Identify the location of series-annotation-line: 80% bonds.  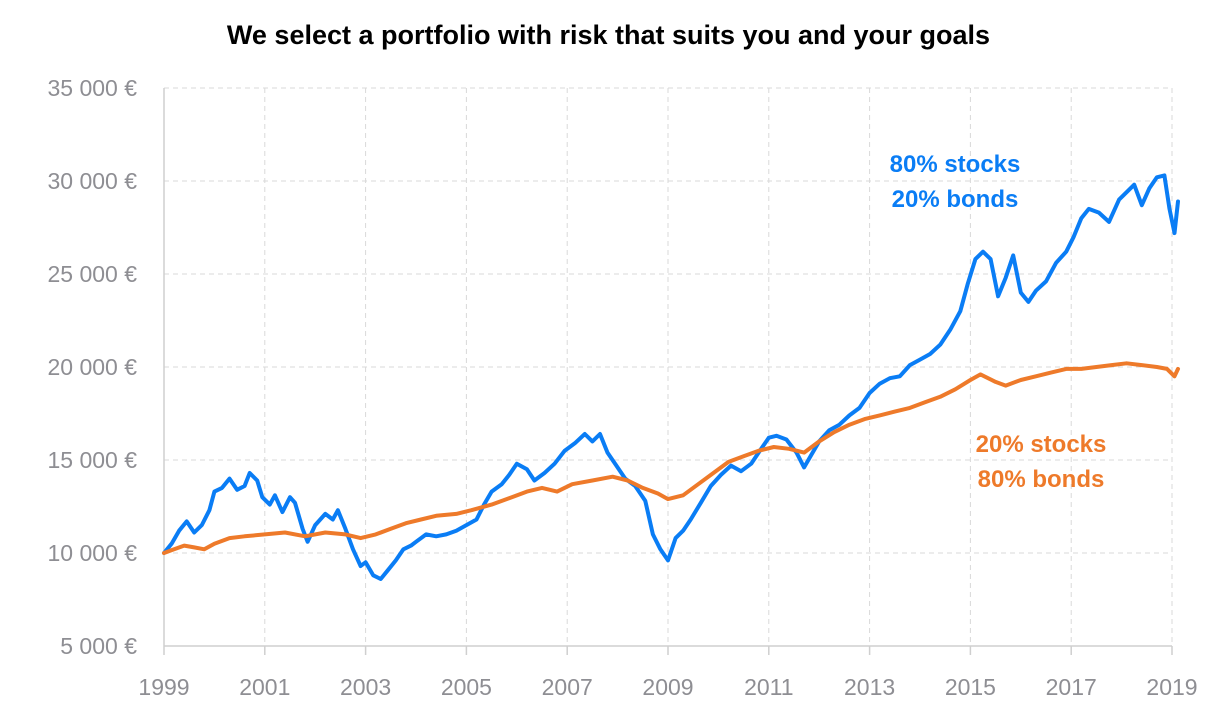
(1041, 479).